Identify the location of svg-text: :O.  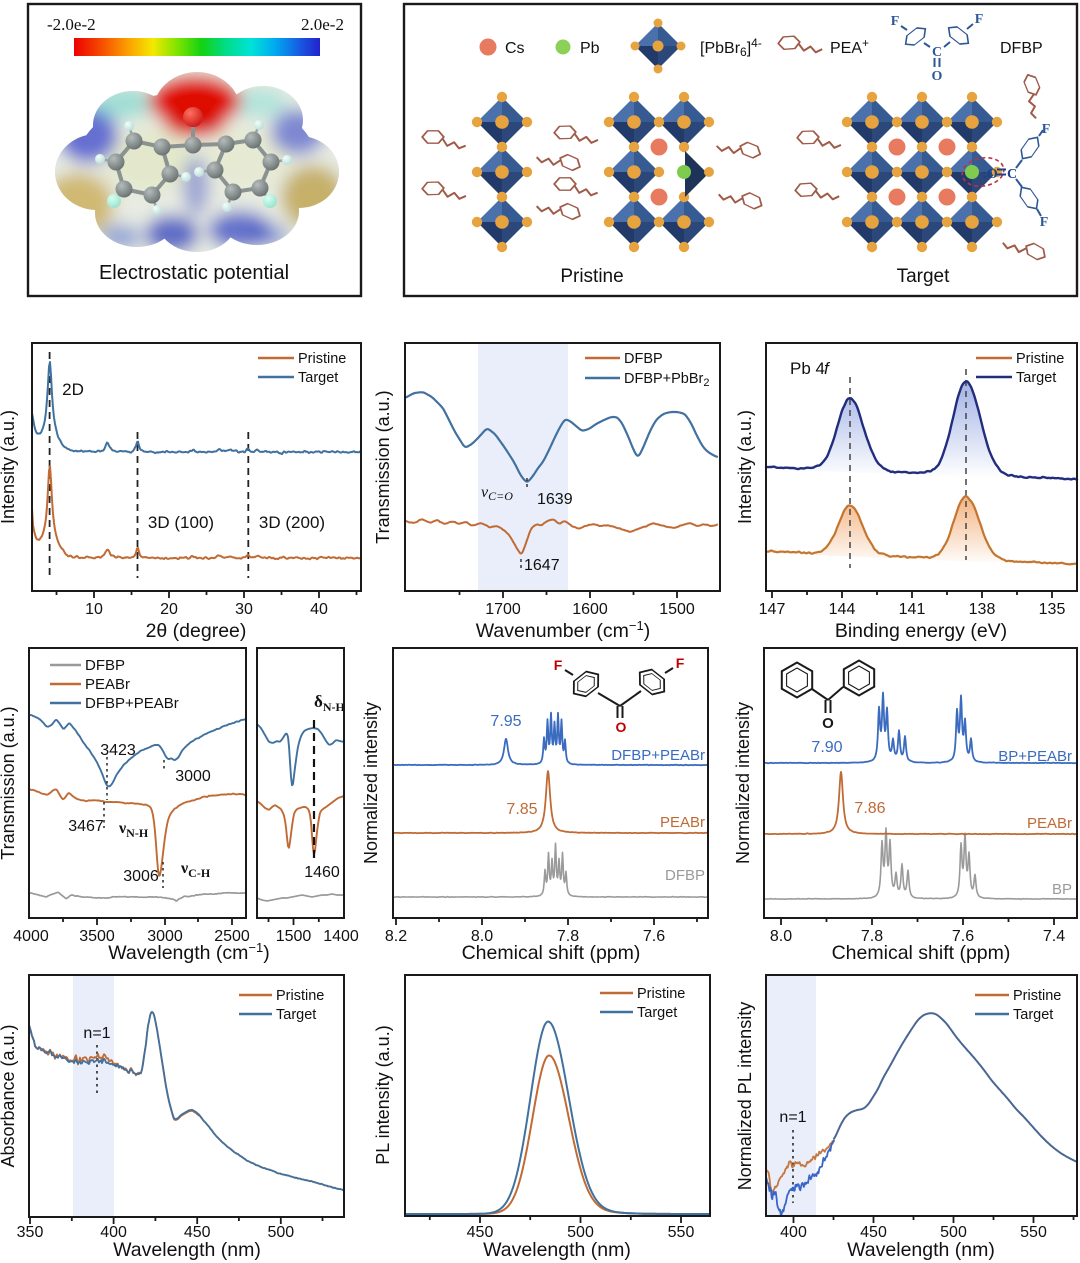
(990, 174).